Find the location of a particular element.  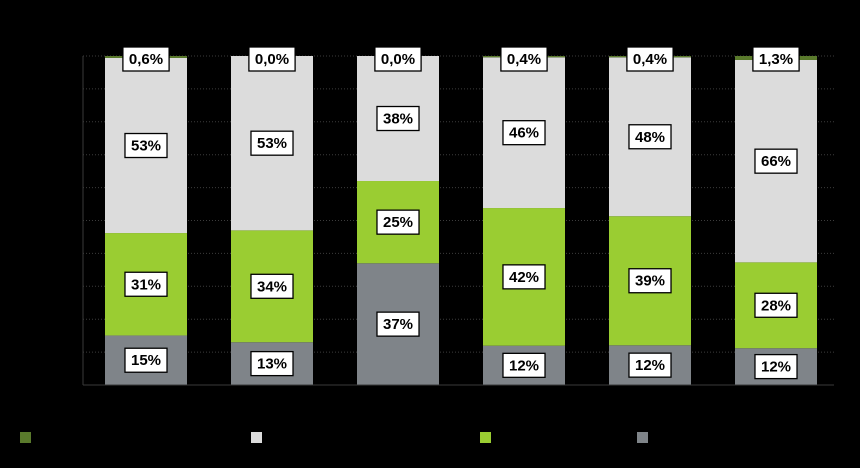

data-label-s0-c5: 12% is located at coordinates (776, 366).